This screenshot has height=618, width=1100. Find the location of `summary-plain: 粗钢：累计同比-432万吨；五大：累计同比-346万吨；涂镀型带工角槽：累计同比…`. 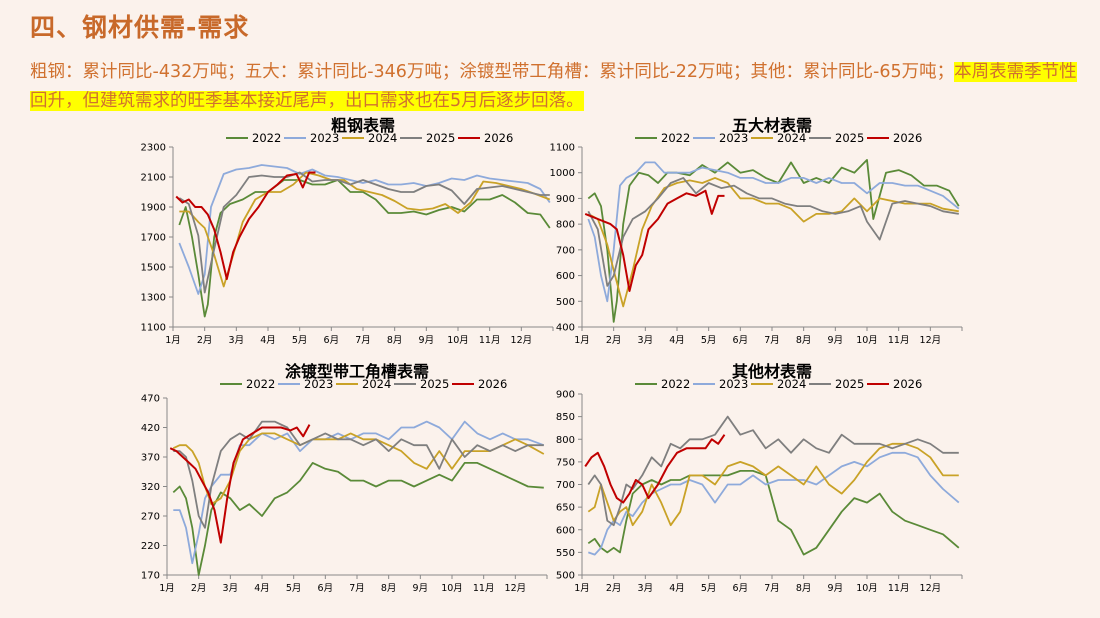

summary-plain: 粗钢：累计同比-432万吨；五大：累计同比-346万吨；涂镀型带工角槽：累计同比… is located at coordinates (492, 72).